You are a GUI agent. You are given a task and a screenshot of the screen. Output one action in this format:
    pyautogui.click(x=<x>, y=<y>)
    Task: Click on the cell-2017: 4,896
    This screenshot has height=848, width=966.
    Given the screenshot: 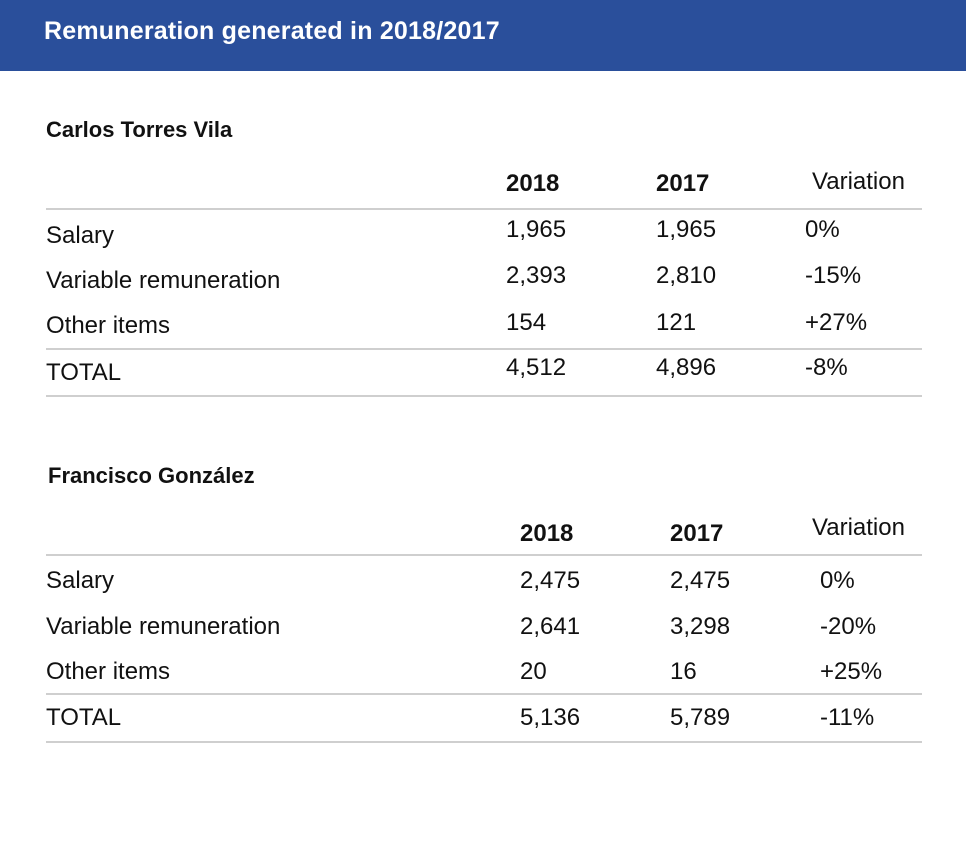 What is the action you would take?
    pyautogui.click(x=686, y=367)
    